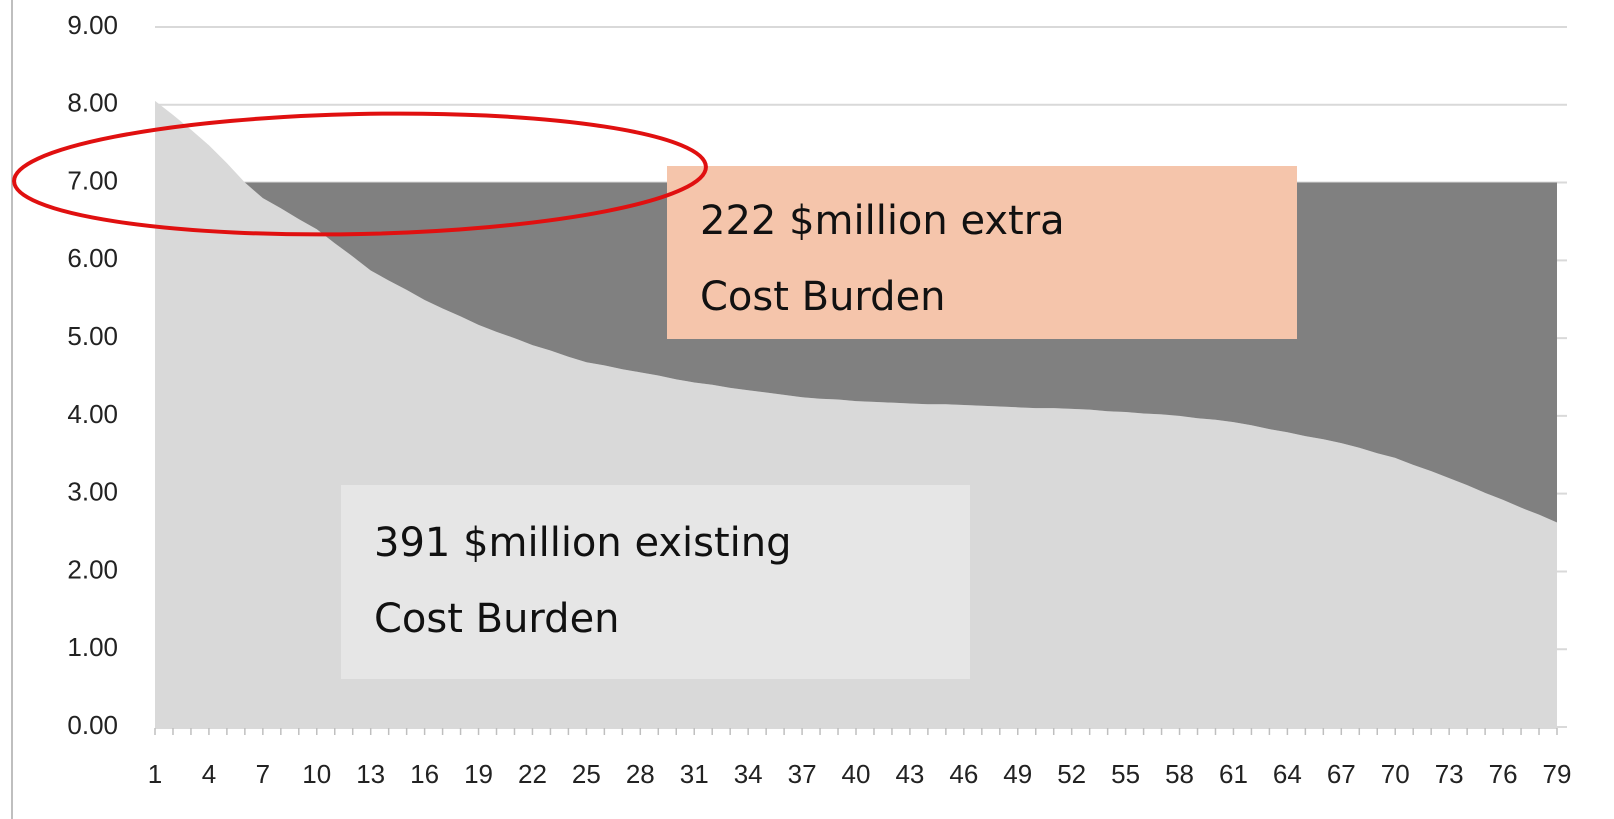 Image resolution: width=1614 pixels, height=819 pixels. Describe the element at coordinates (856, 774) in the screenshot. I see `x-tick-label: 40` at that location.